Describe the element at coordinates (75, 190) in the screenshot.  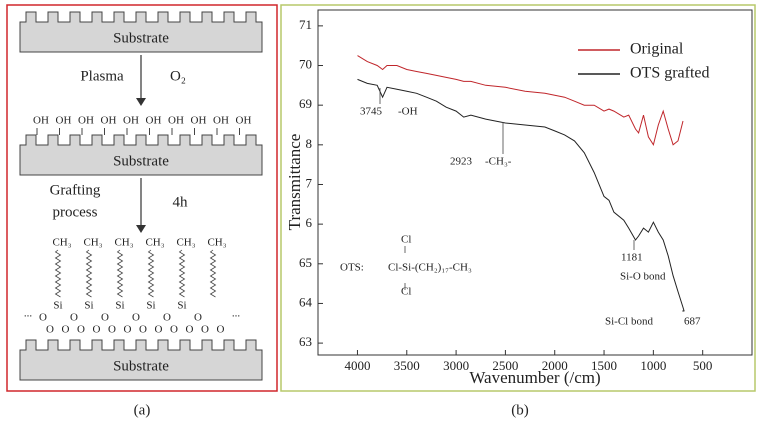
I see `step-label: Grafting` at that location.